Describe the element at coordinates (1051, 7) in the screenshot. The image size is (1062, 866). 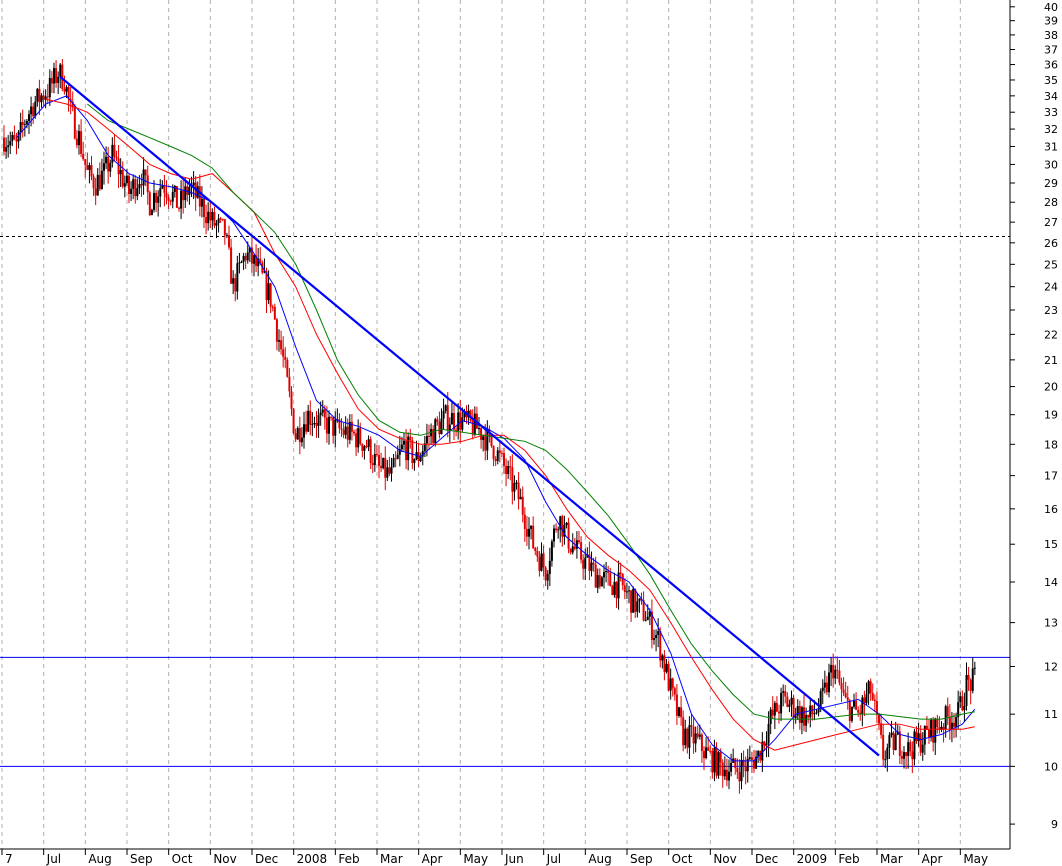
I see `y-tick-label: 40` at that location.